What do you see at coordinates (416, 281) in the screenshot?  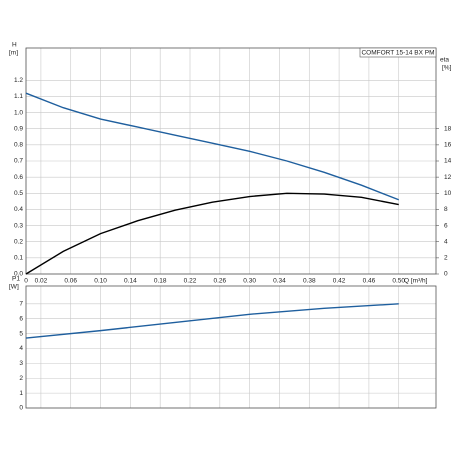 I see `x-axis-label: Q [m³/h]` at bounding box center [416, 281].